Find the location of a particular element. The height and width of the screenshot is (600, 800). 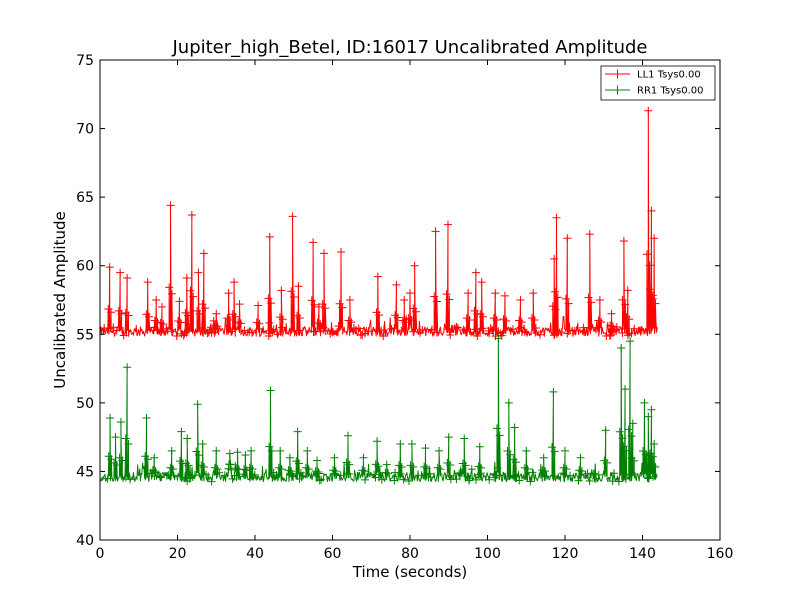

legend-label-ll1: LL1 Tsys0.00 is located at coordinates (669, 75).